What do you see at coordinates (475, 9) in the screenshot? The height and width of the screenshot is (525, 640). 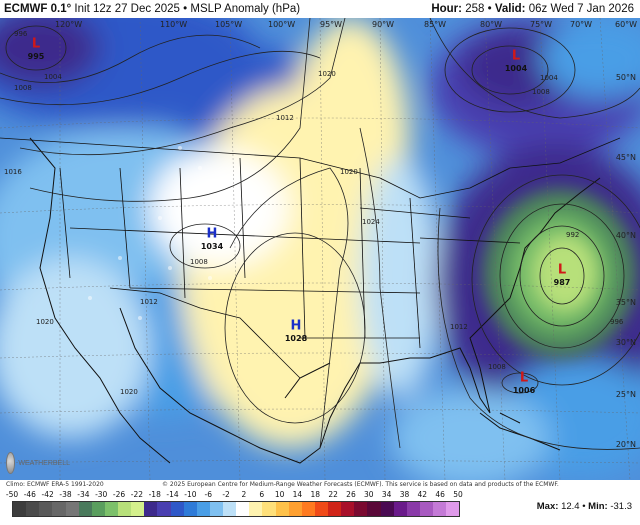 I see `hour-value: 258` at bounding box center [475, 9].